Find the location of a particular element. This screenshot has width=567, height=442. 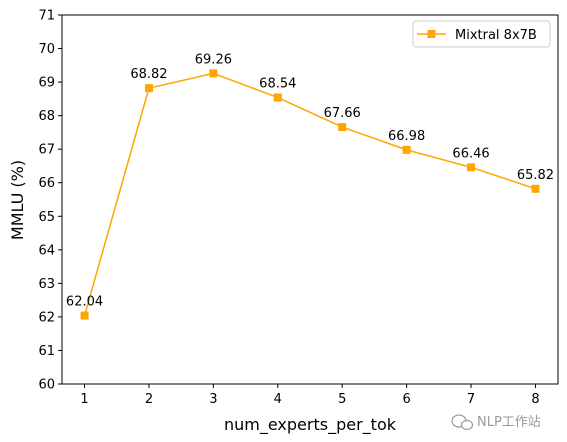

legend-box is located at coordinates (481, 34).